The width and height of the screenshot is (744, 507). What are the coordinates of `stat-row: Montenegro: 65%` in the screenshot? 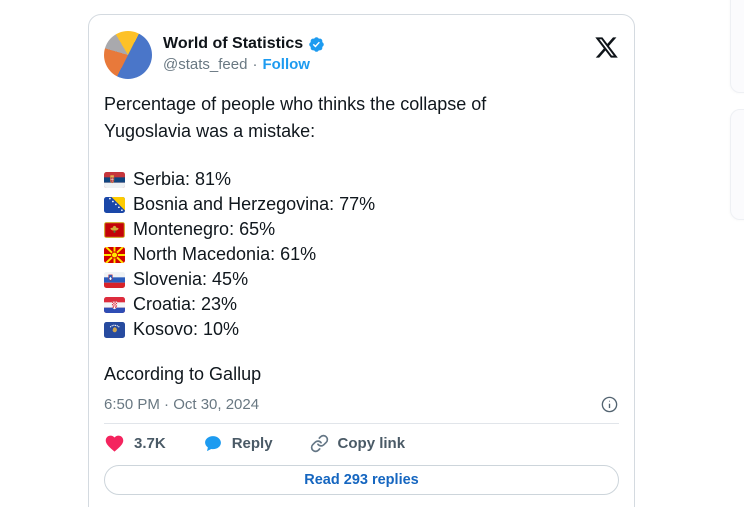 It's located at (361, 229).